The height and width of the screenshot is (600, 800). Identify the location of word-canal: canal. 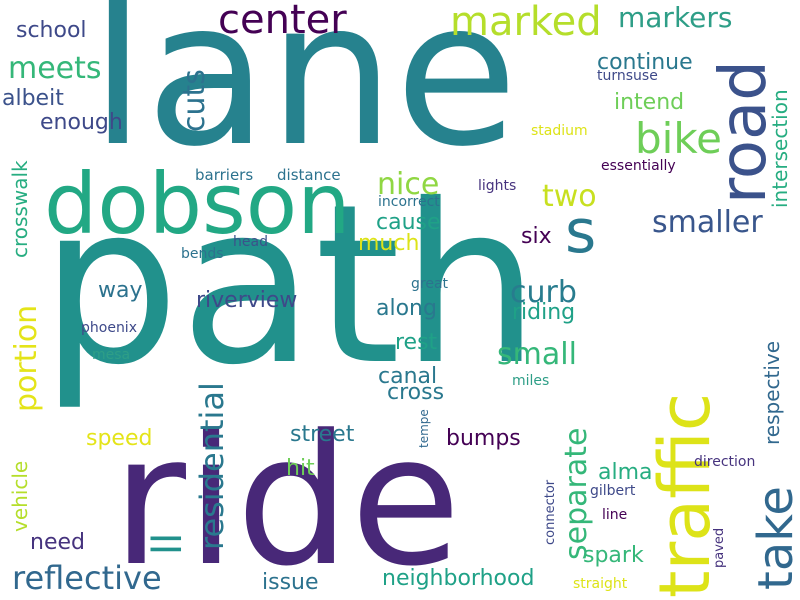
(408, 376).